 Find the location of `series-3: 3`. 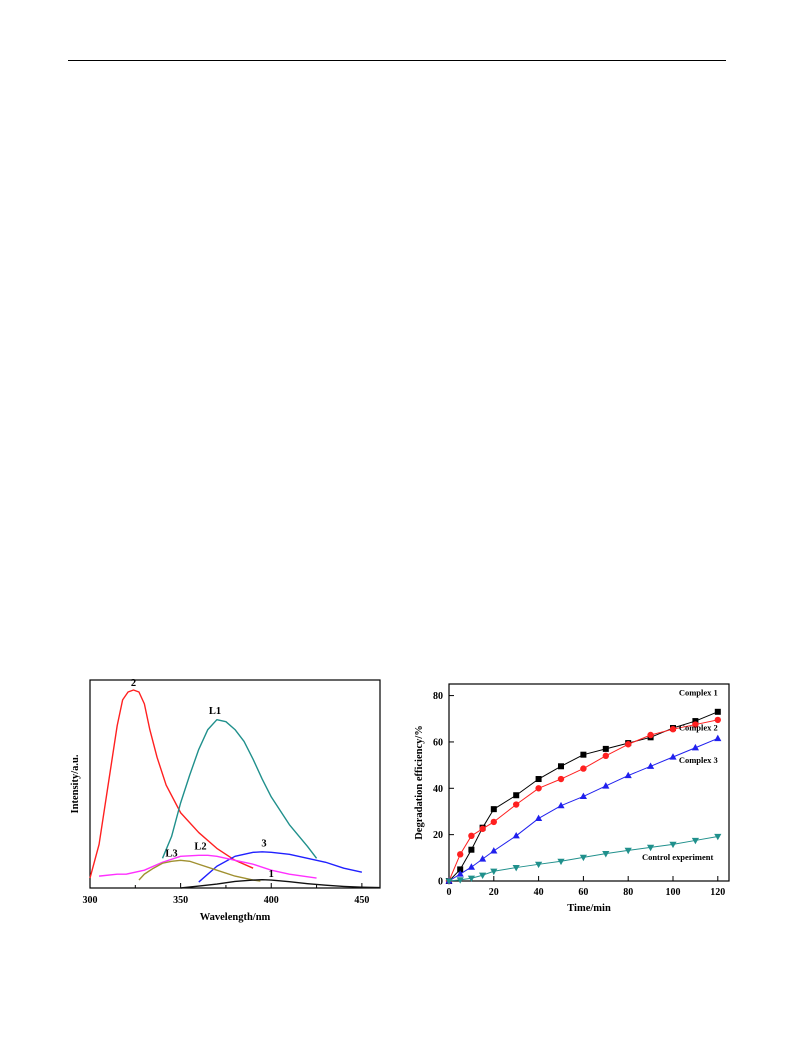

series-3: 3 is located at coordinates (280, 860).